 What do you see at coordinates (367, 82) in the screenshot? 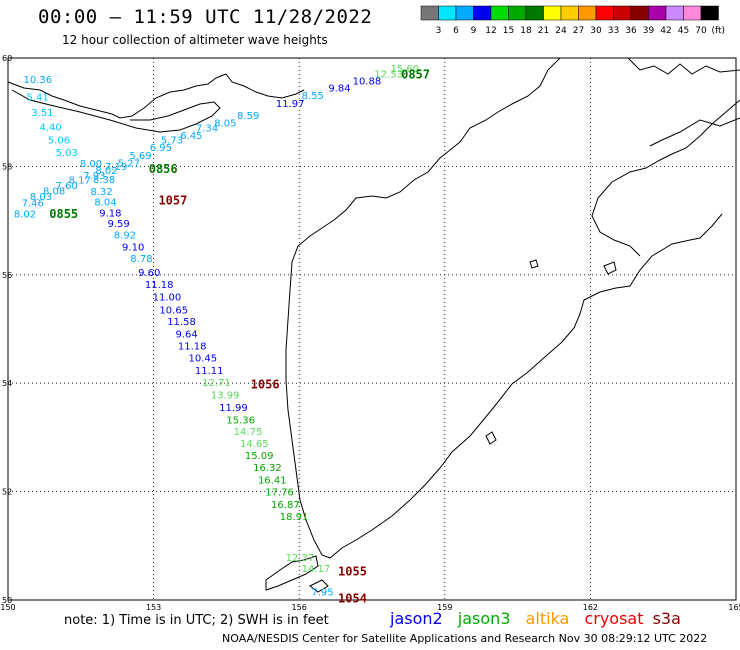
I see `wave-height-label: 10.88` at bounding box center [367, 82].